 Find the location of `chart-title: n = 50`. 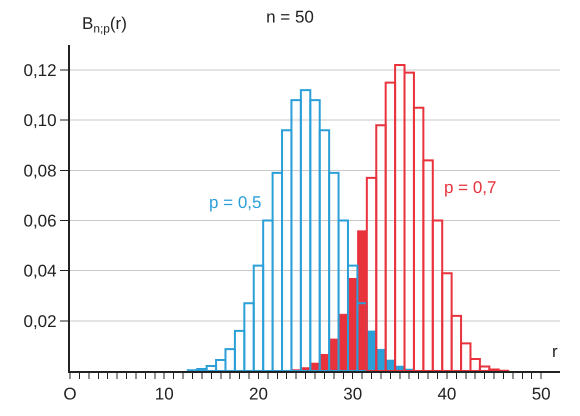

chart-title: n = 50 is located at coordinates (290, 16).